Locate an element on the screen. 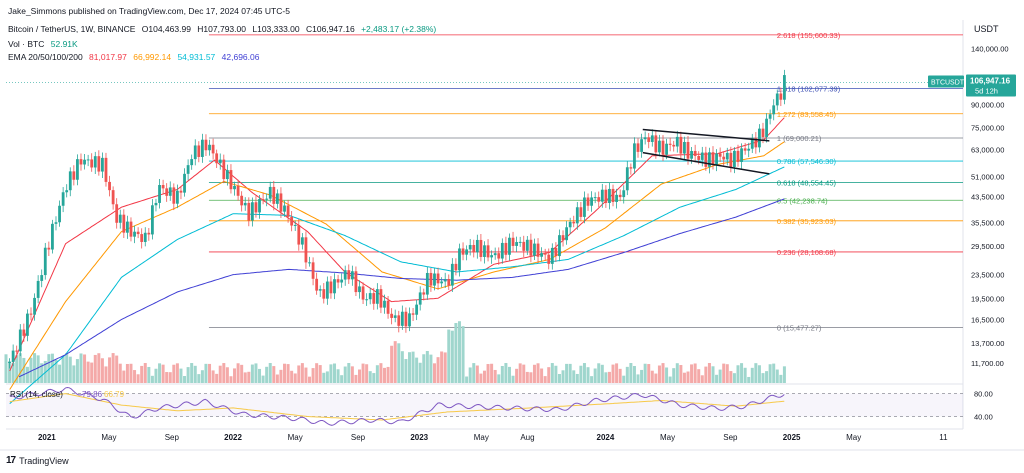  rsi-band is located at coordinates (484, 405).